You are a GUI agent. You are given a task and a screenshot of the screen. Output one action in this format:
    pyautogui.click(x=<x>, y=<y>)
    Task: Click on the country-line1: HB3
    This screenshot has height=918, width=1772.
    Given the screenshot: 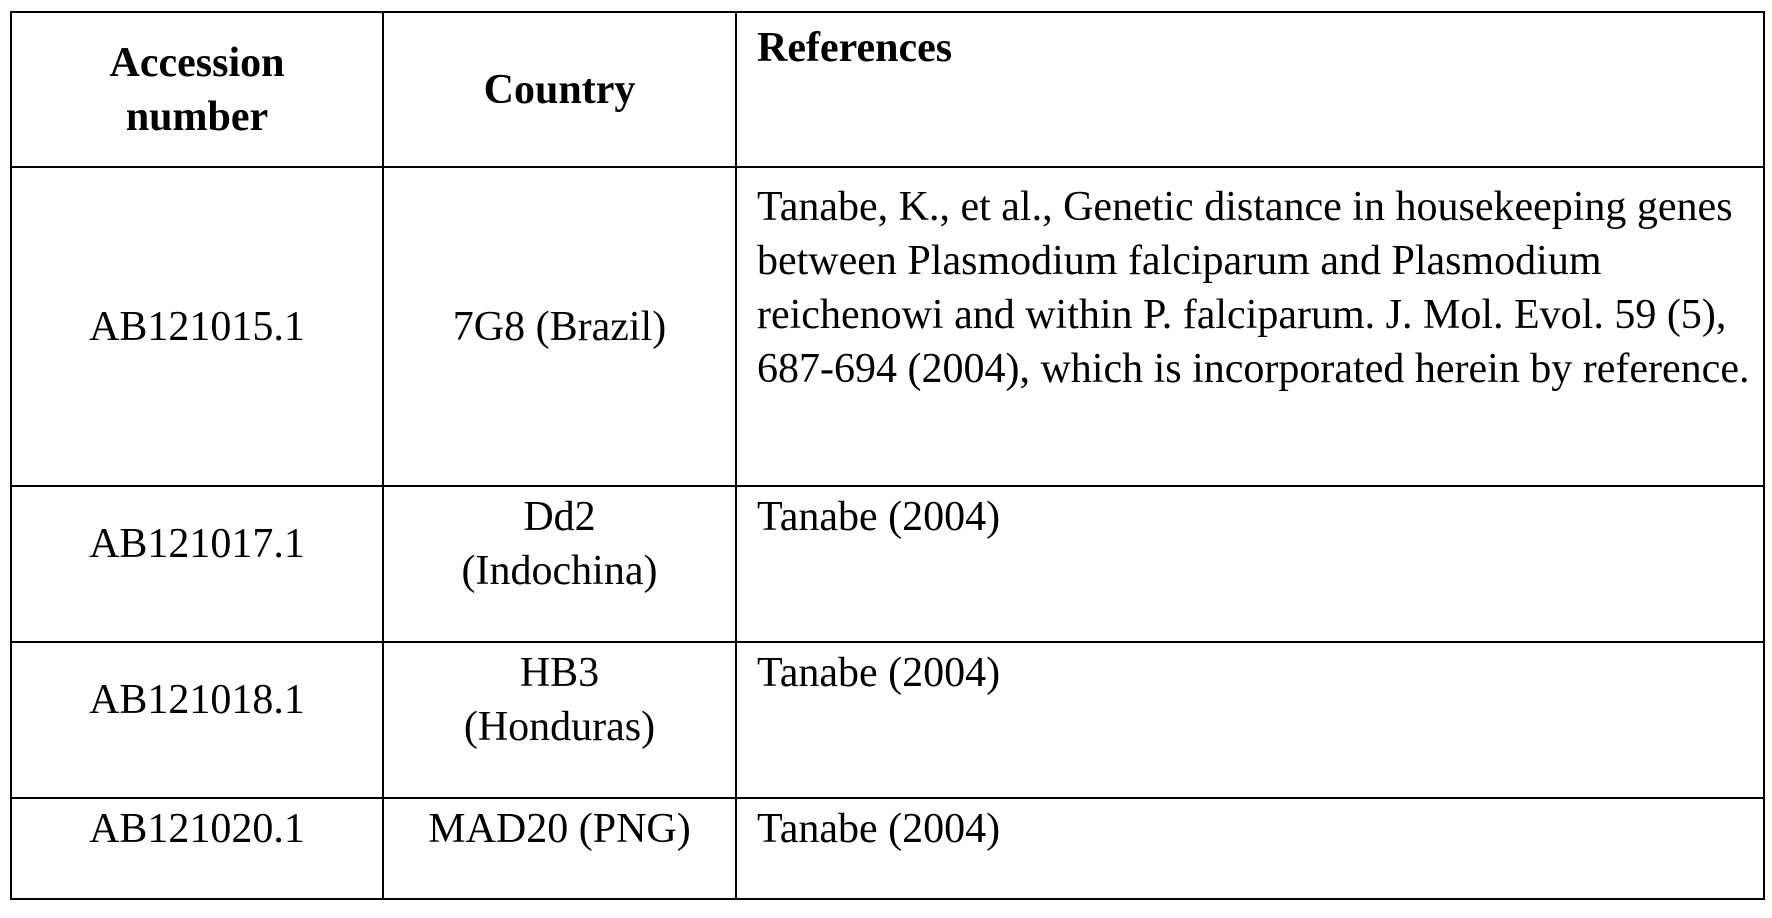 What is the action you would take?
    pyautogui.click(x=559, y=673)
    